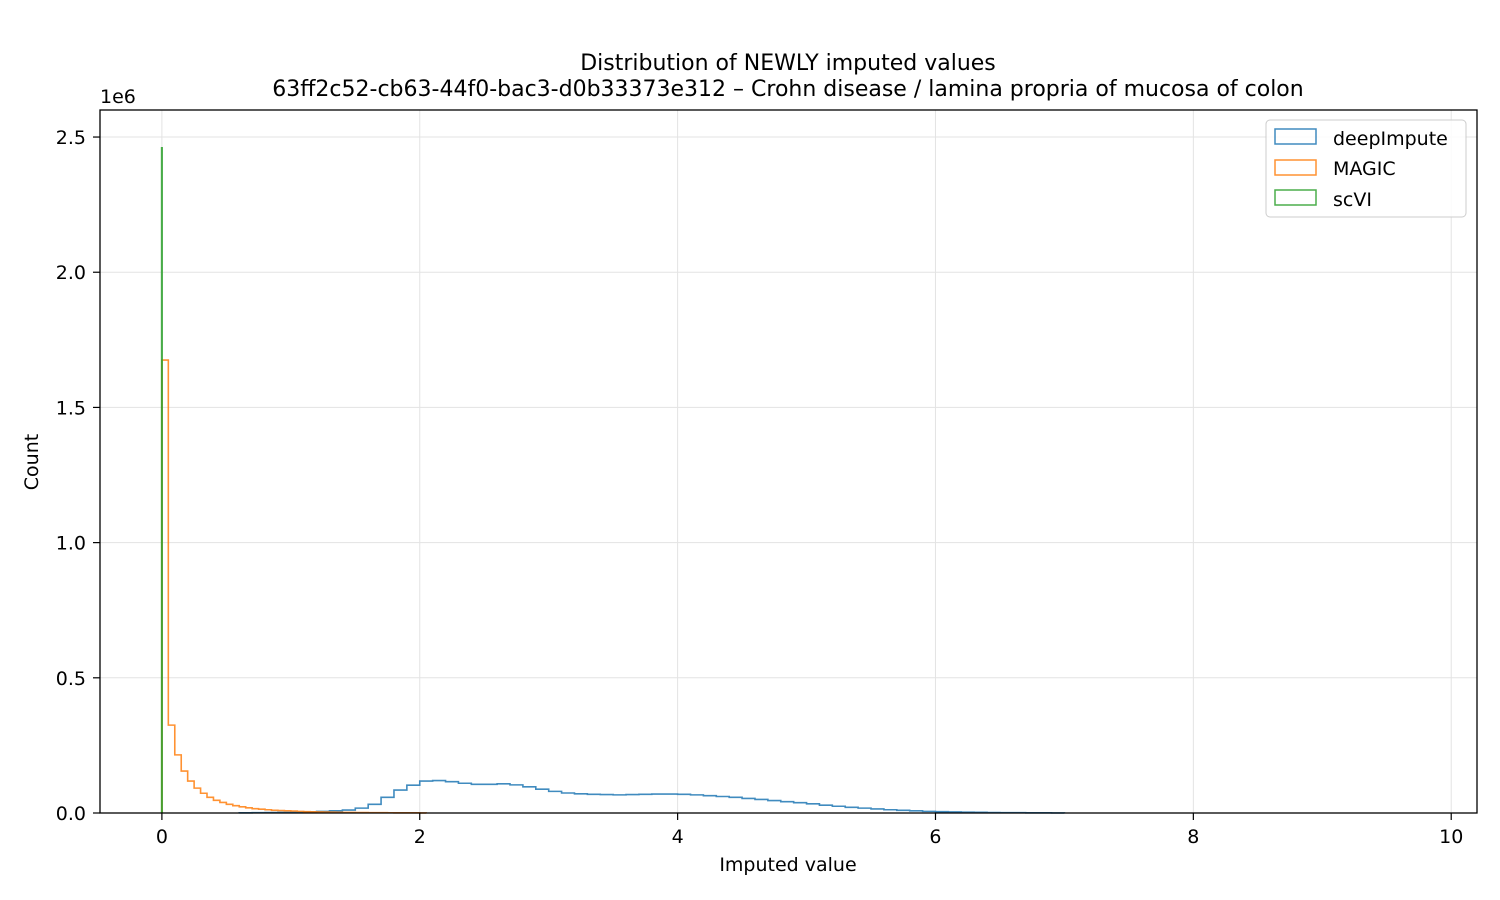  What do you see at coordinates (71, 138) in the screenshot?
I see `y-tick-label: 2.5` at bounding box center [71, 138].